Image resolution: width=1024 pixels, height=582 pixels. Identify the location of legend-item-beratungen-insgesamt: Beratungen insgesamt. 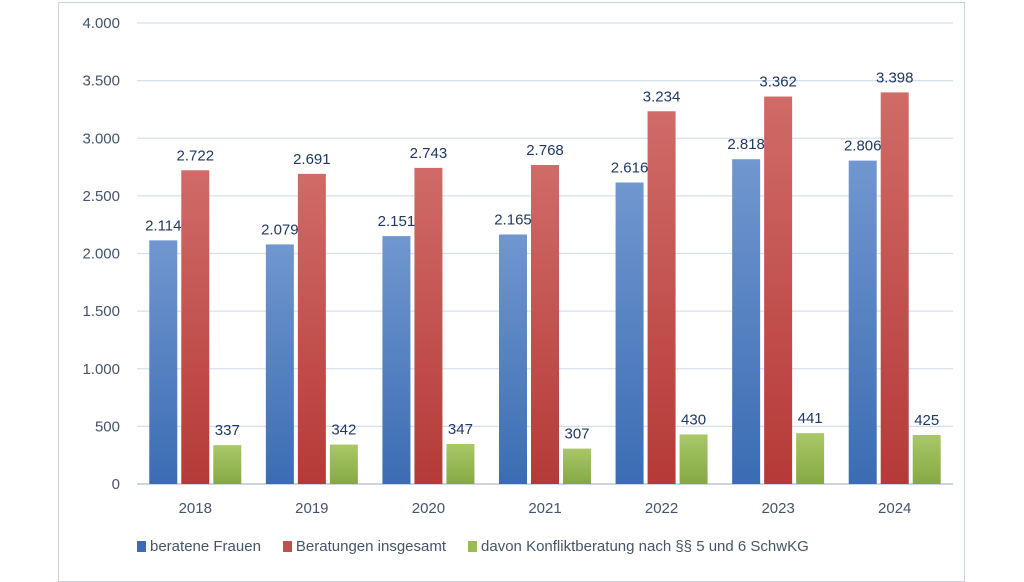
(364, 546).